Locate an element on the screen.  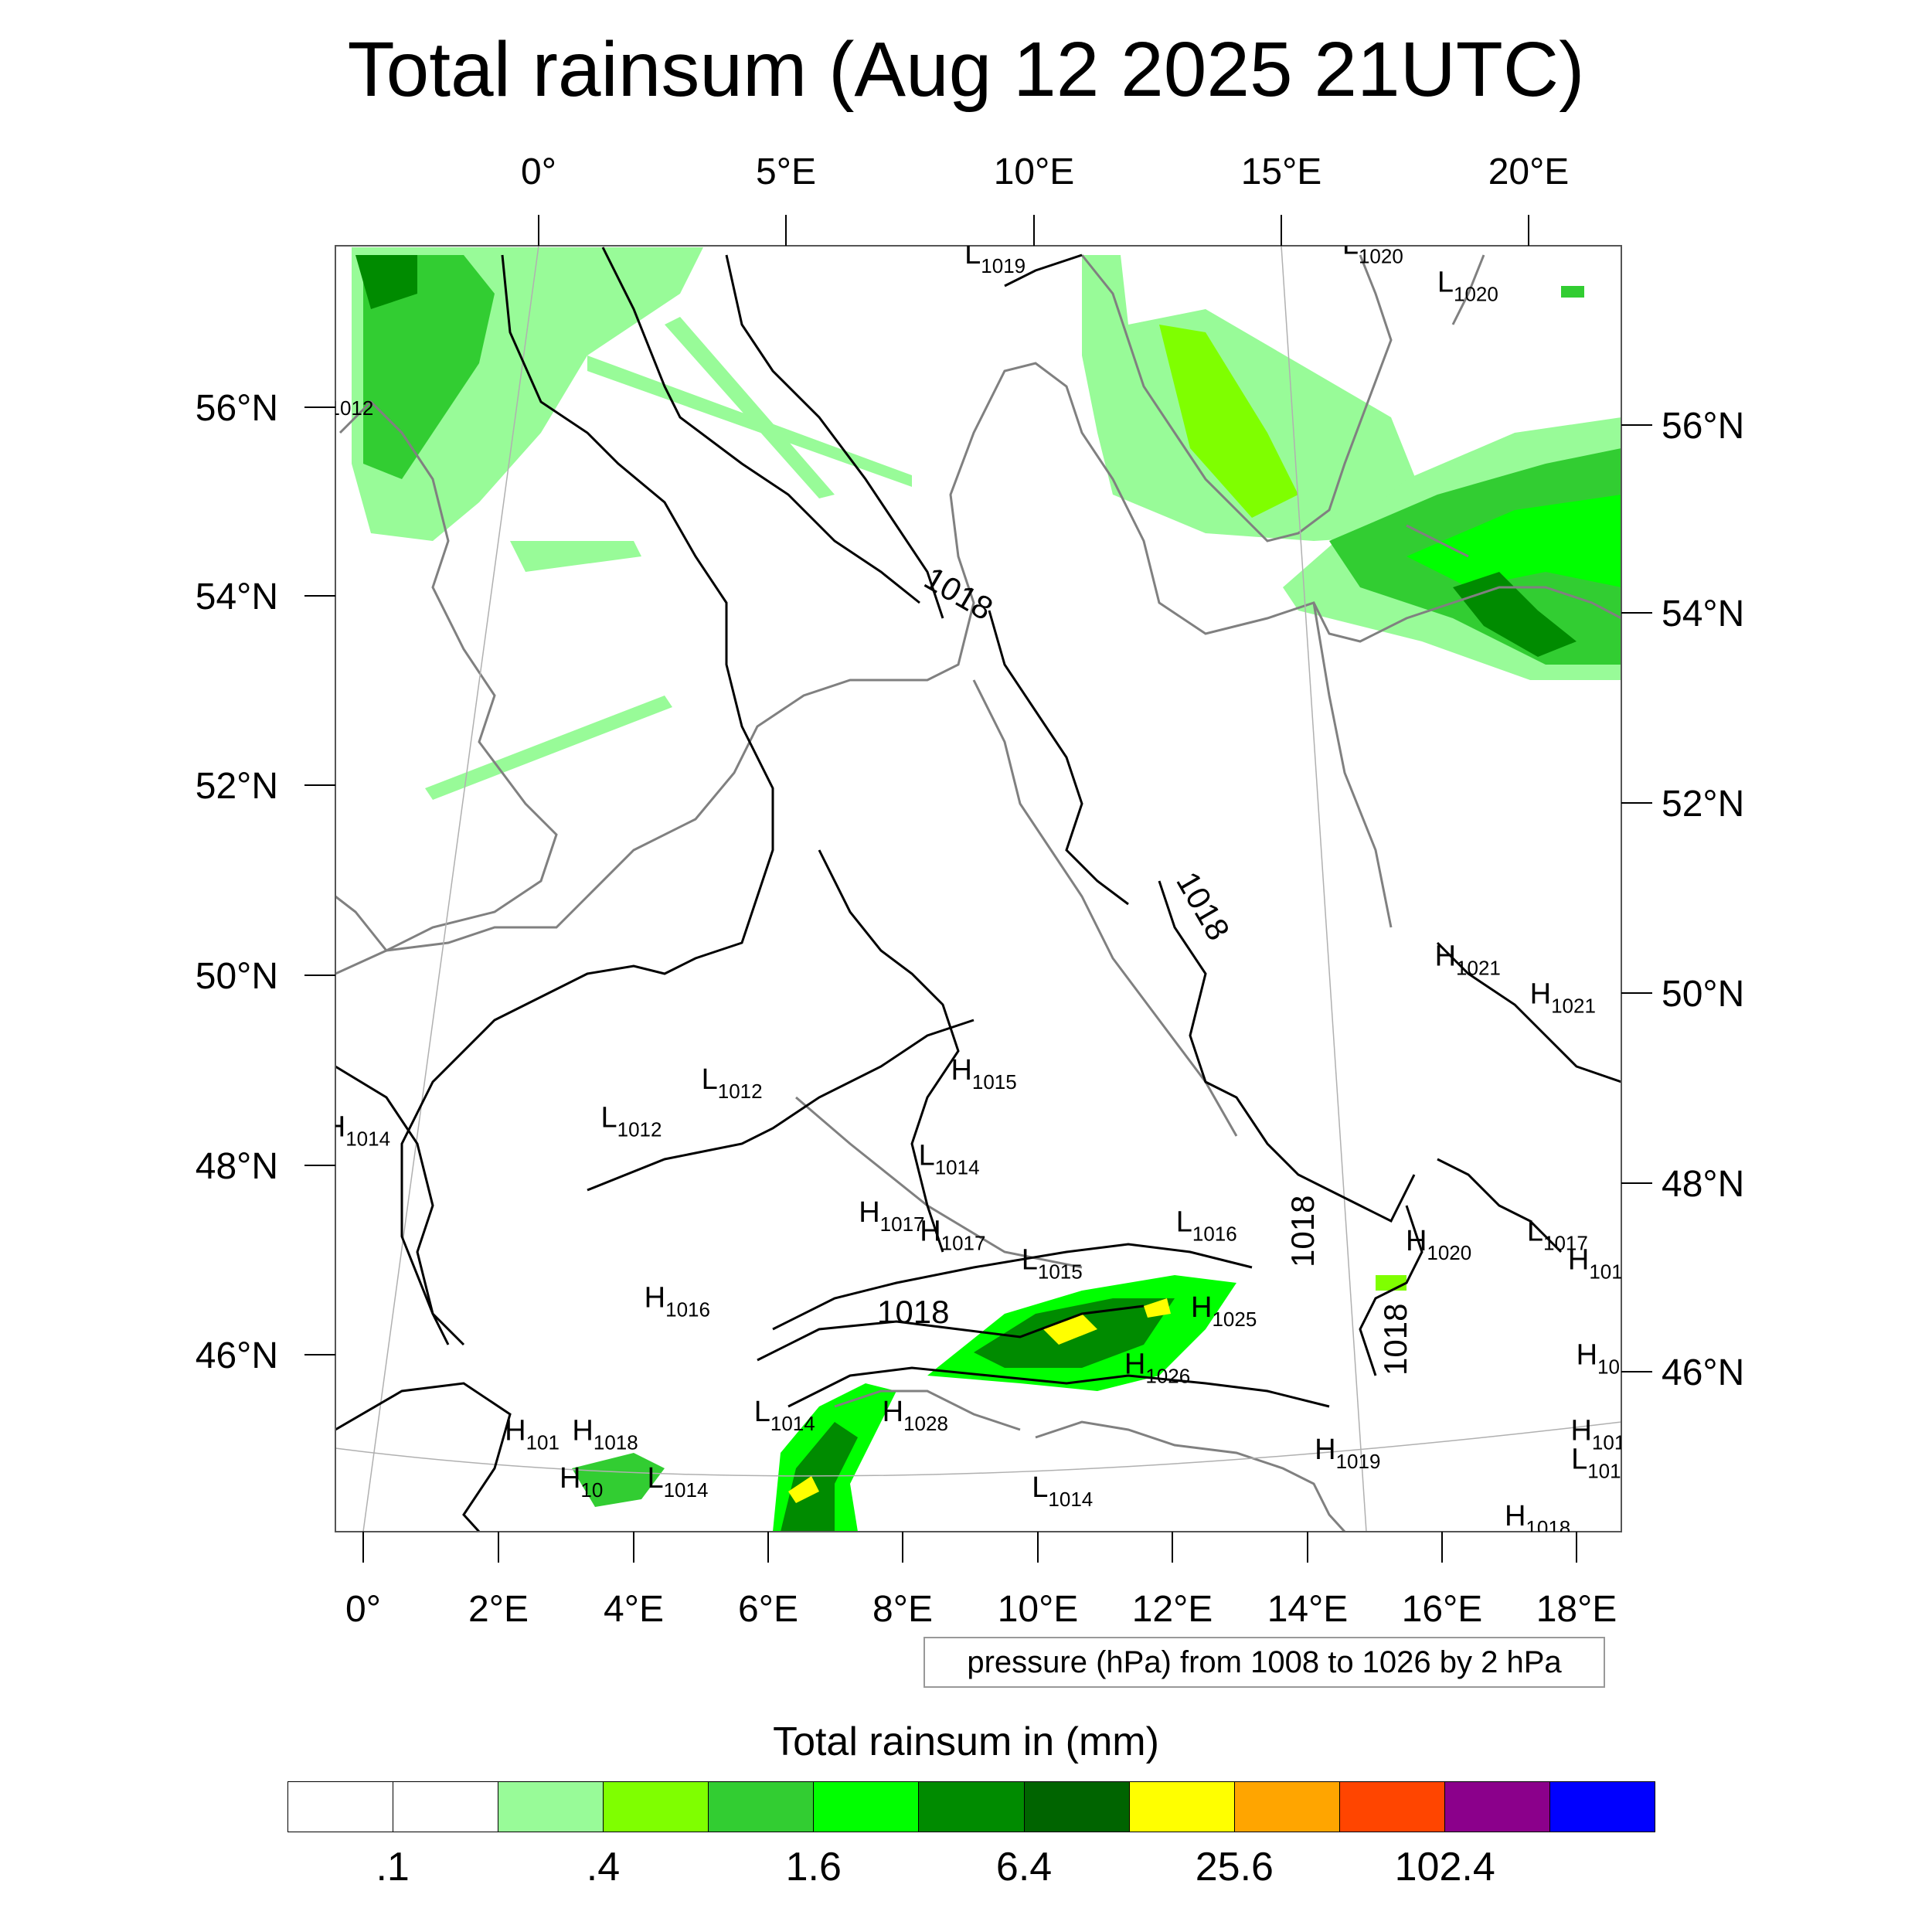
pressure-center-high-30: H1018 is located at coordinates (605, 1434).